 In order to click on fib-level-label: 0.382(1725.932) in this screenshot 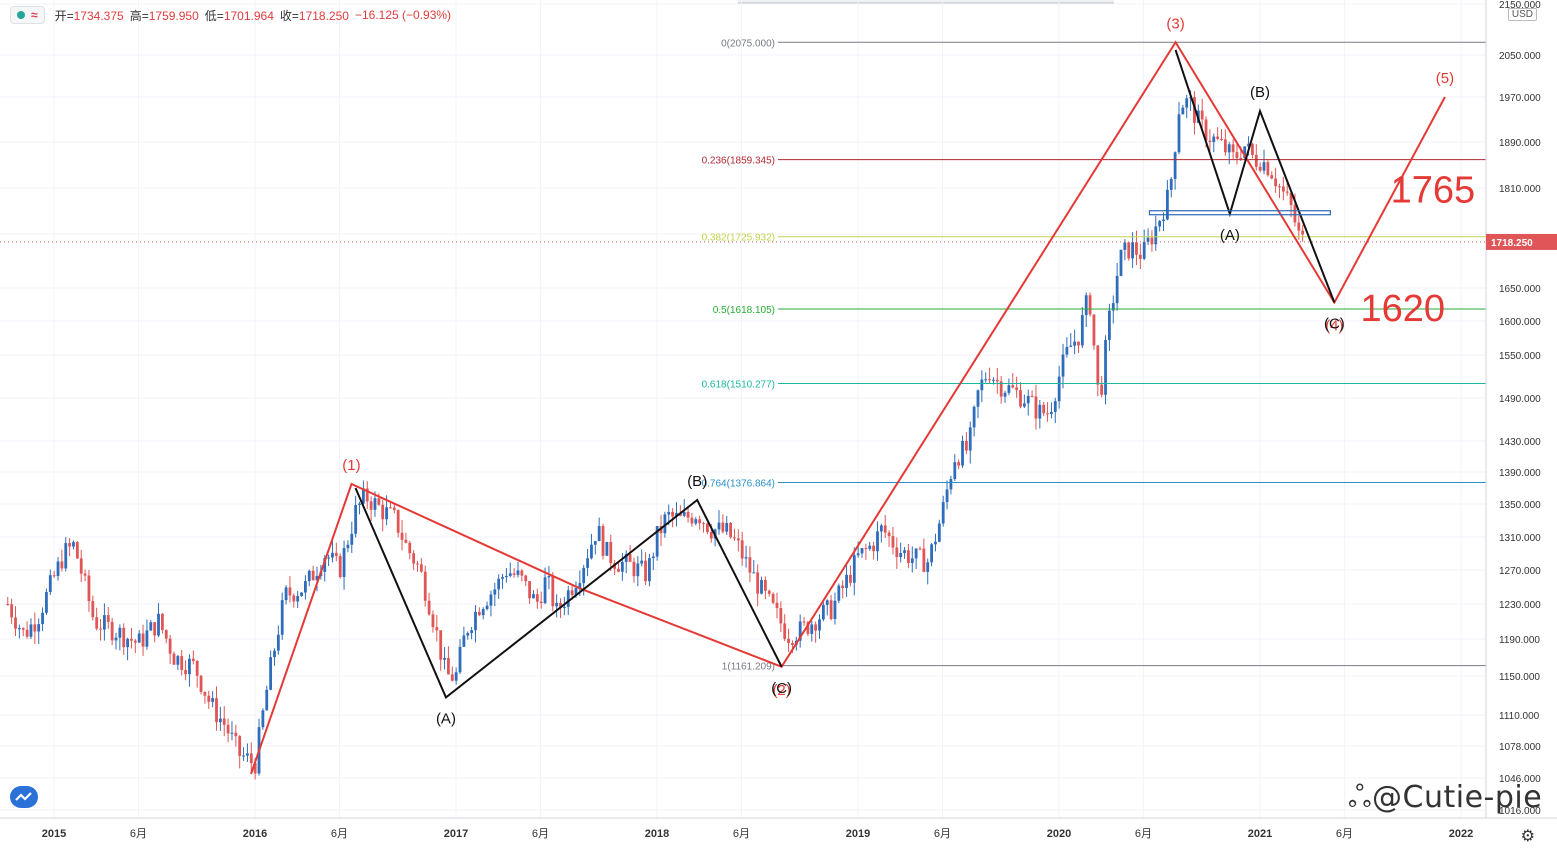, I will do `click(738, 238)`.